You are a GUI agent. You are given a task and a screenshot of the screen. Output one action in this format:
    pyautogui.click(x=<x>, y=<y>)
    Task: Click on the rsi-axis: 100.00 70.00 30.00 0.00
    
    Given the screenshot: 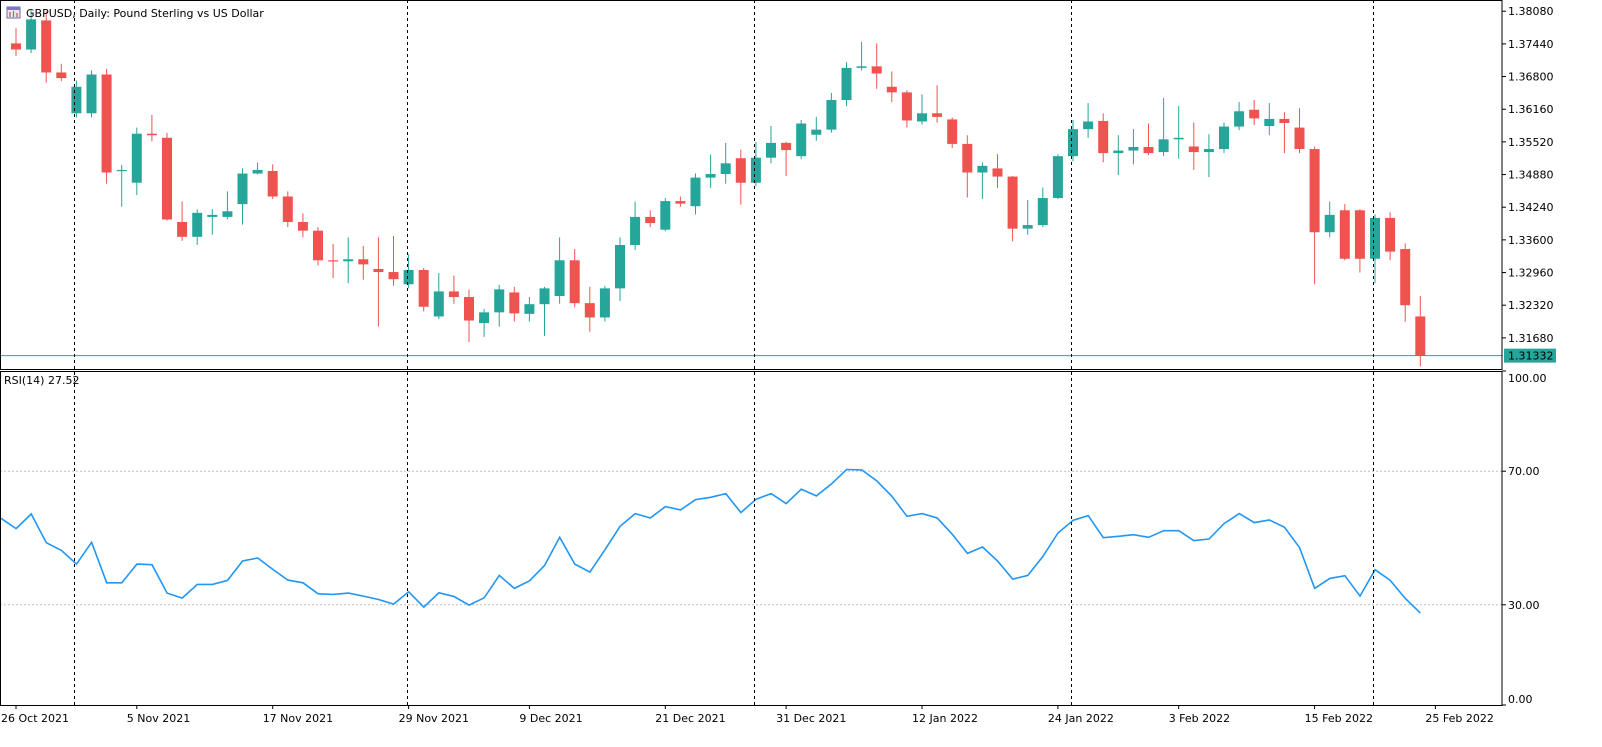 What is the action you would take?
    pyautogui.click(x=1524, y=538)
    